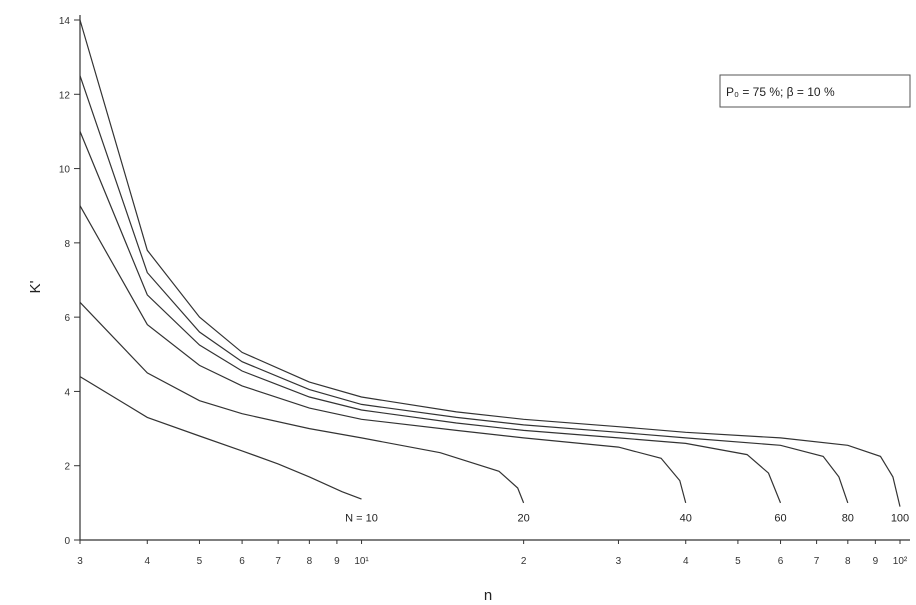 Image resolution: width=916 pixels, height=605 pixels. Describe the element at coordinates (67, 467) in the screenshot. I see `y-tick-label: 2` at that location.